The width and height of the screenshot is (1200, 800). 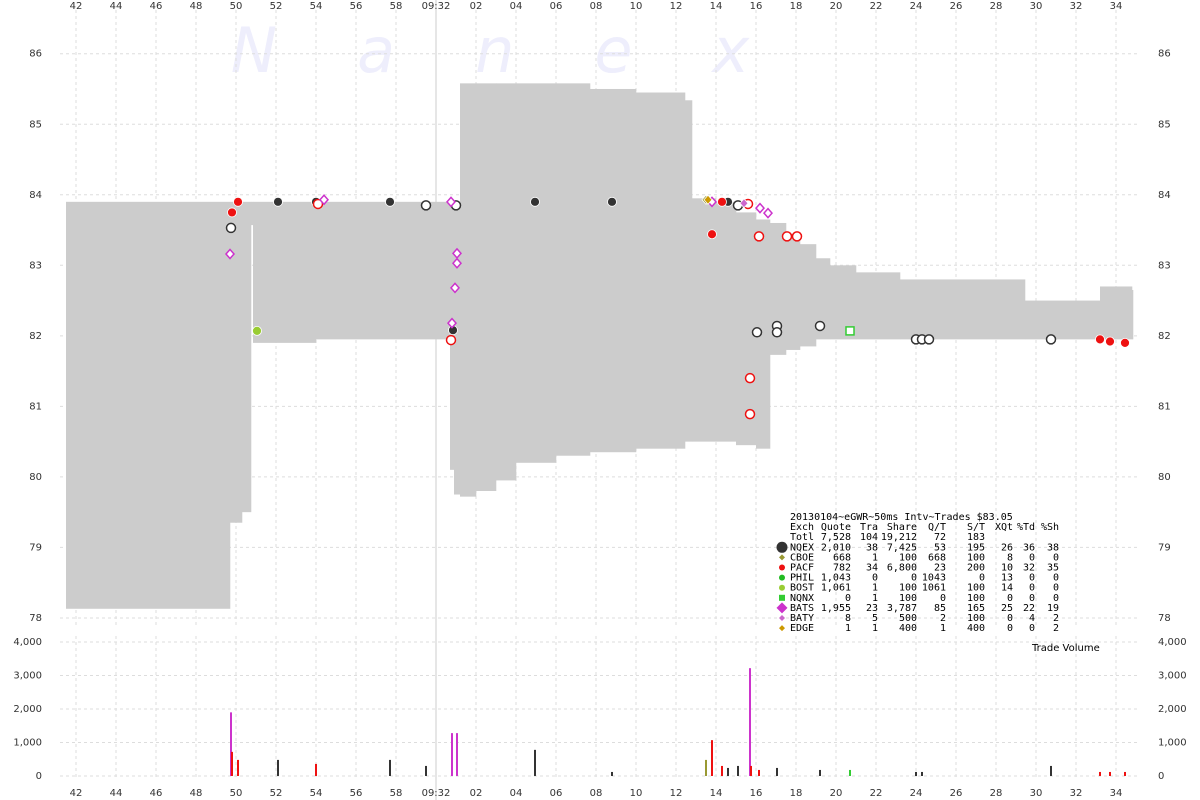 I want to click on y-tick-label: 4,000, so click(x=27, y=642).